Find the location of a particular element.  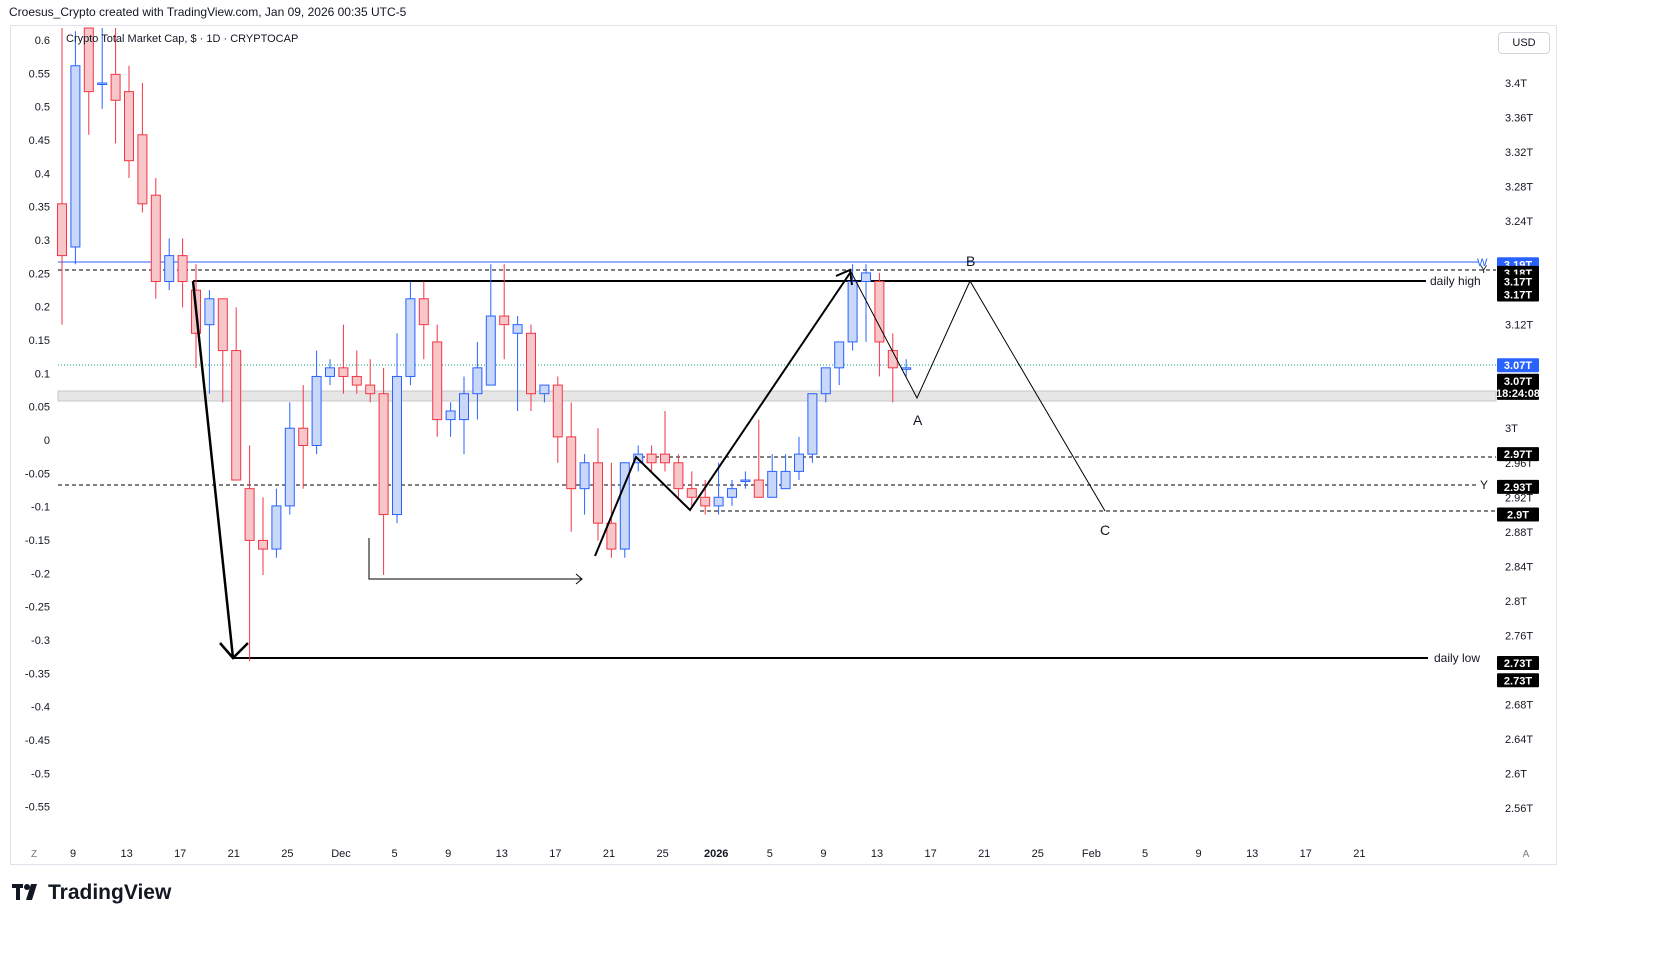

time-arrowhead is located at coordinates (579, 579).